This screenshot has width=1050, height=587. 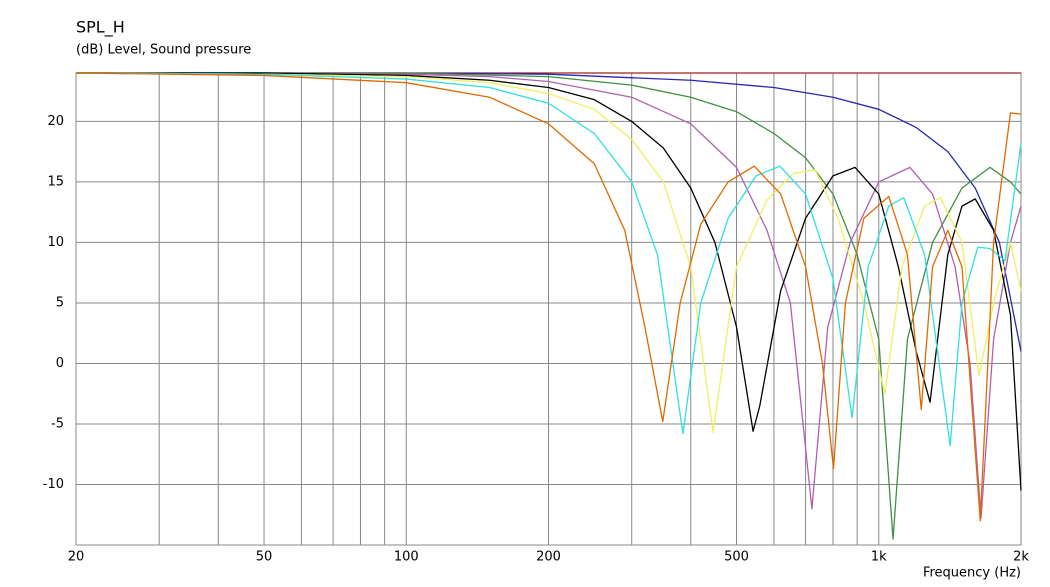 I want to click on x-tick-label: 200, so click(x=548, y=557).